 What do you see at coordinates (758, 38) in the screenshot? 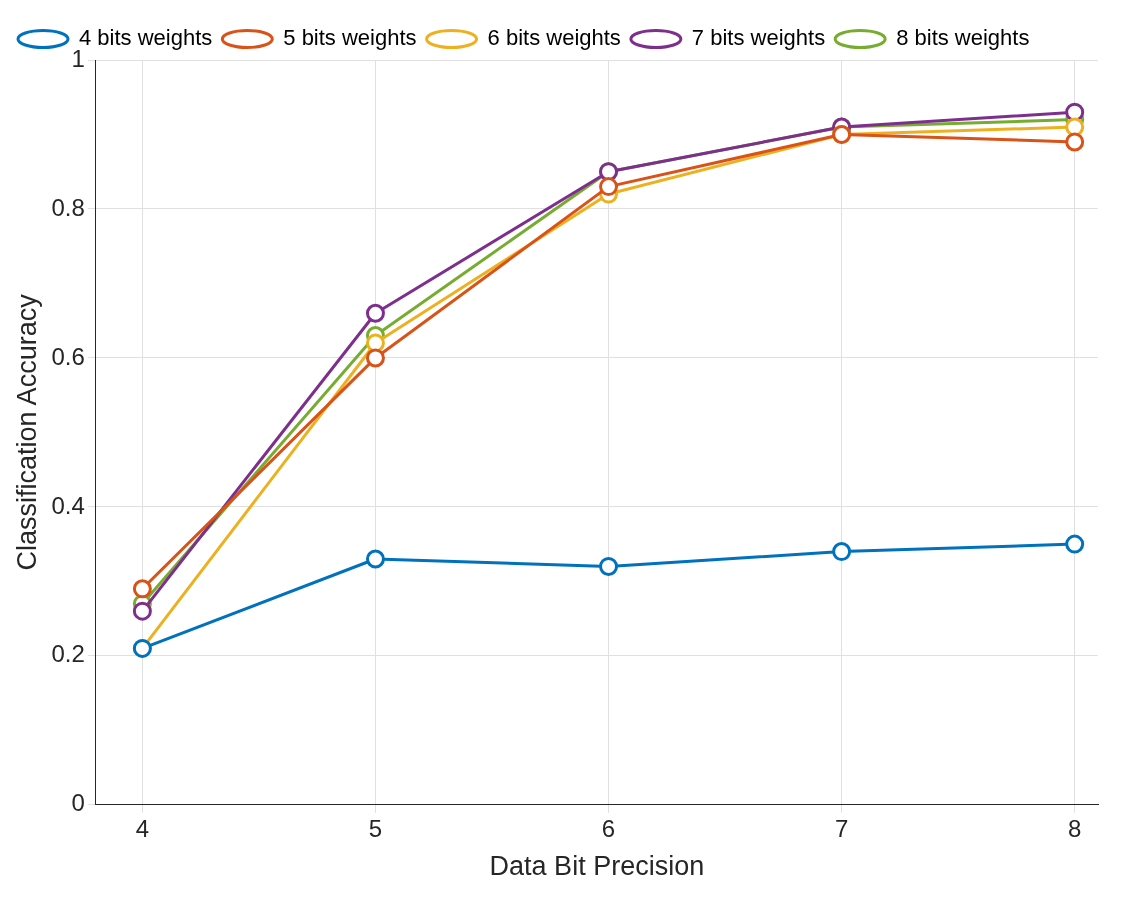
I see `legend-label: 7 bits weights` at bounding box center [758, 38].